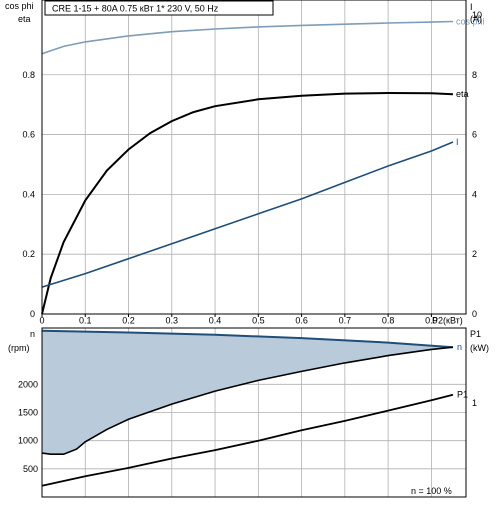 This screenshot has width=500, height=505. What do you see at coordinates (459, 347) in the screenshot?
I see `series-label-n: n` at bounding box center [459, 347].